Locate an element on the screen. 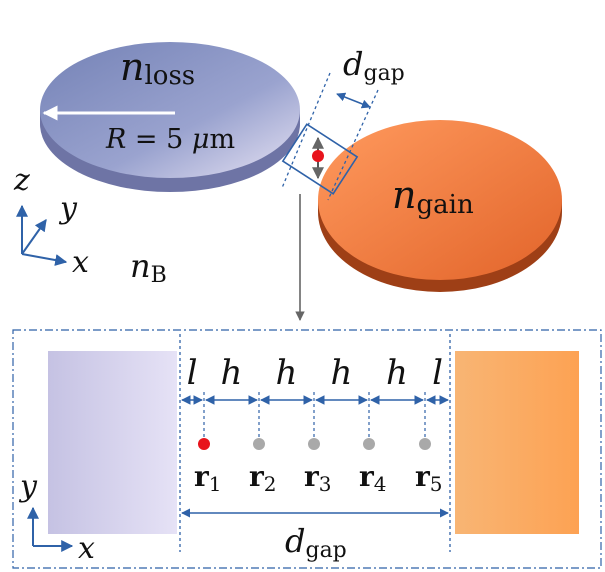 Image resolution: width=605 pixels, height=572 pixels. gap-dimension-arrow is located at coordinates (353, 100).